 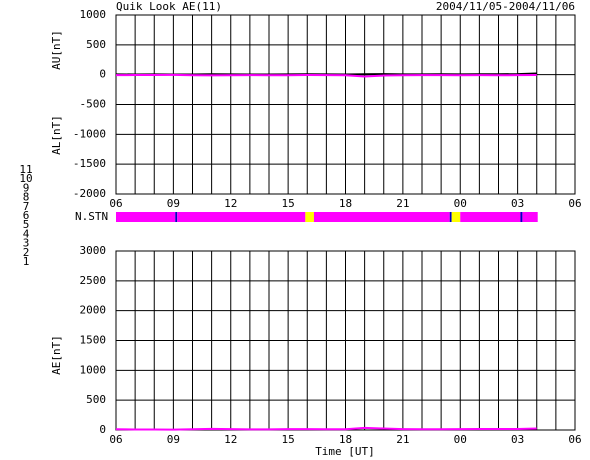 What do you see at coordinates (89, 193) in the screenshot?
I see `y-tick-label: -2000` at bounding box center [89, 193].